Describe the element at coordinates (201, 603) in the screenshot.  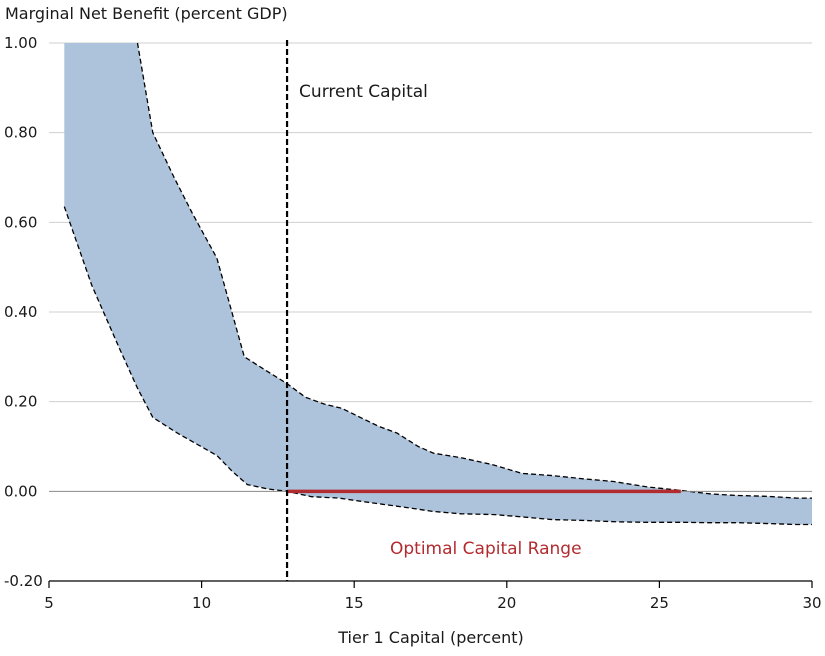
I see `x-tick-label: 10` at that location.